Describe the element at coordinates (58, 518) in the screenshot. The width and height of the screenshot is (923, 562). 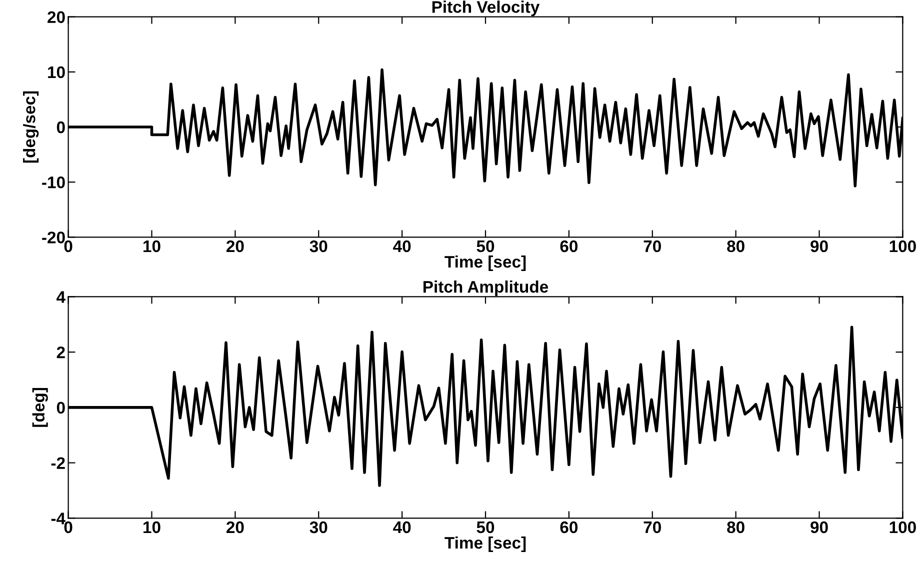
I see `y-tick-label: -4` at that location.